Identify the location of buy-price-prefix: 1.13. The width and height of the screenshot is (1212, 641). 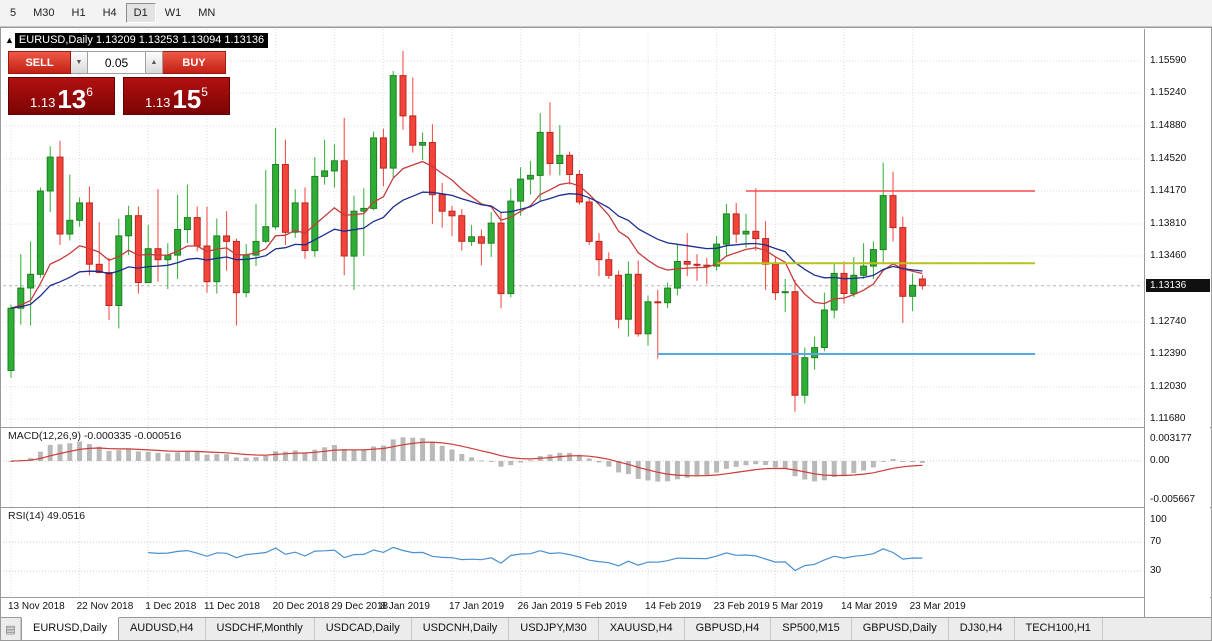
(158, 102).